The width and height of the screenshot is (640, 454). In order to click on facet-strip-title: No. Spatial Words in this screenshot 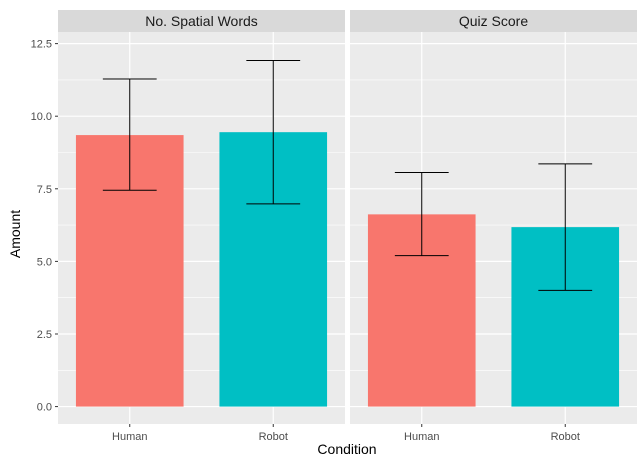, I will do `click(201, 21)`.